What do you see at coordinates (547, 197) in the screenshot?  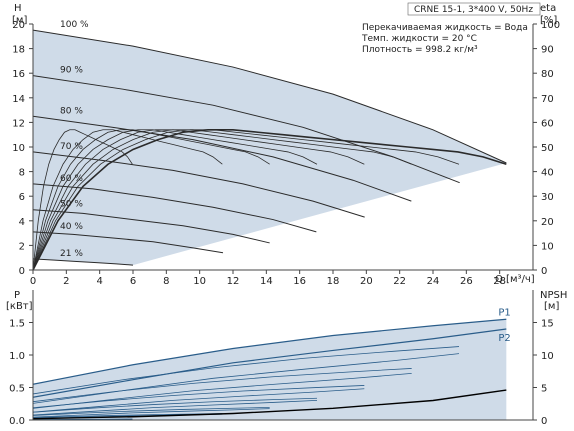 I see `eta-tick-label-3: 30` at bounding box center [547, 197].